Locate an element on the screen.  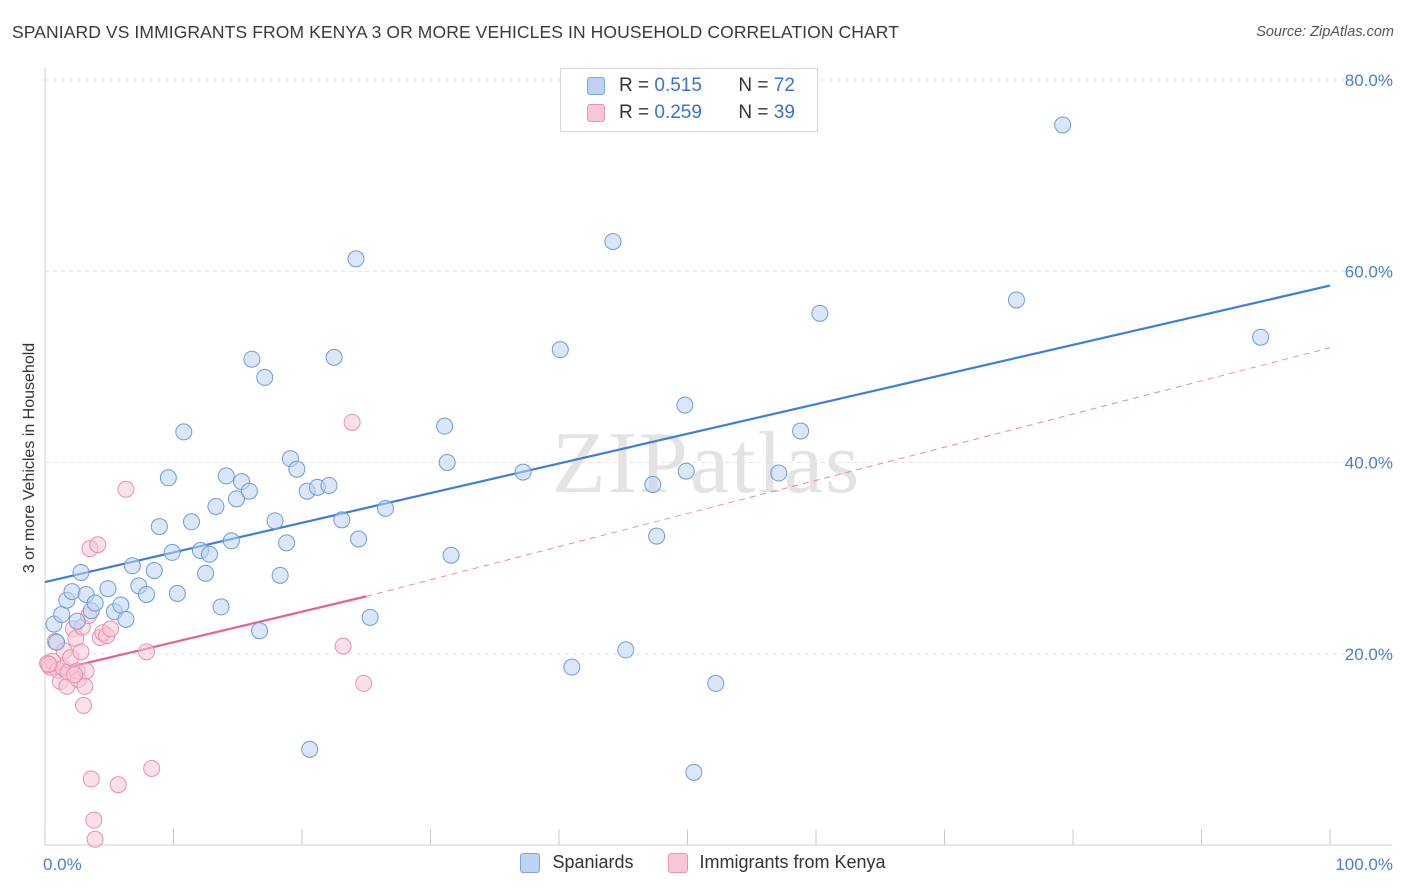
y-tick-label: 40.0% is located at coordinates (1369, 463).